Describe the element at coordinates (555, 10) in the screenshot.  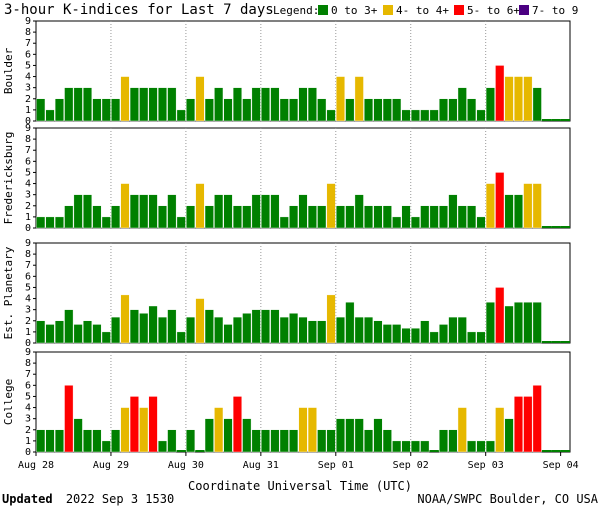
I see `legend-entry-label: 7- to 9` at that location.